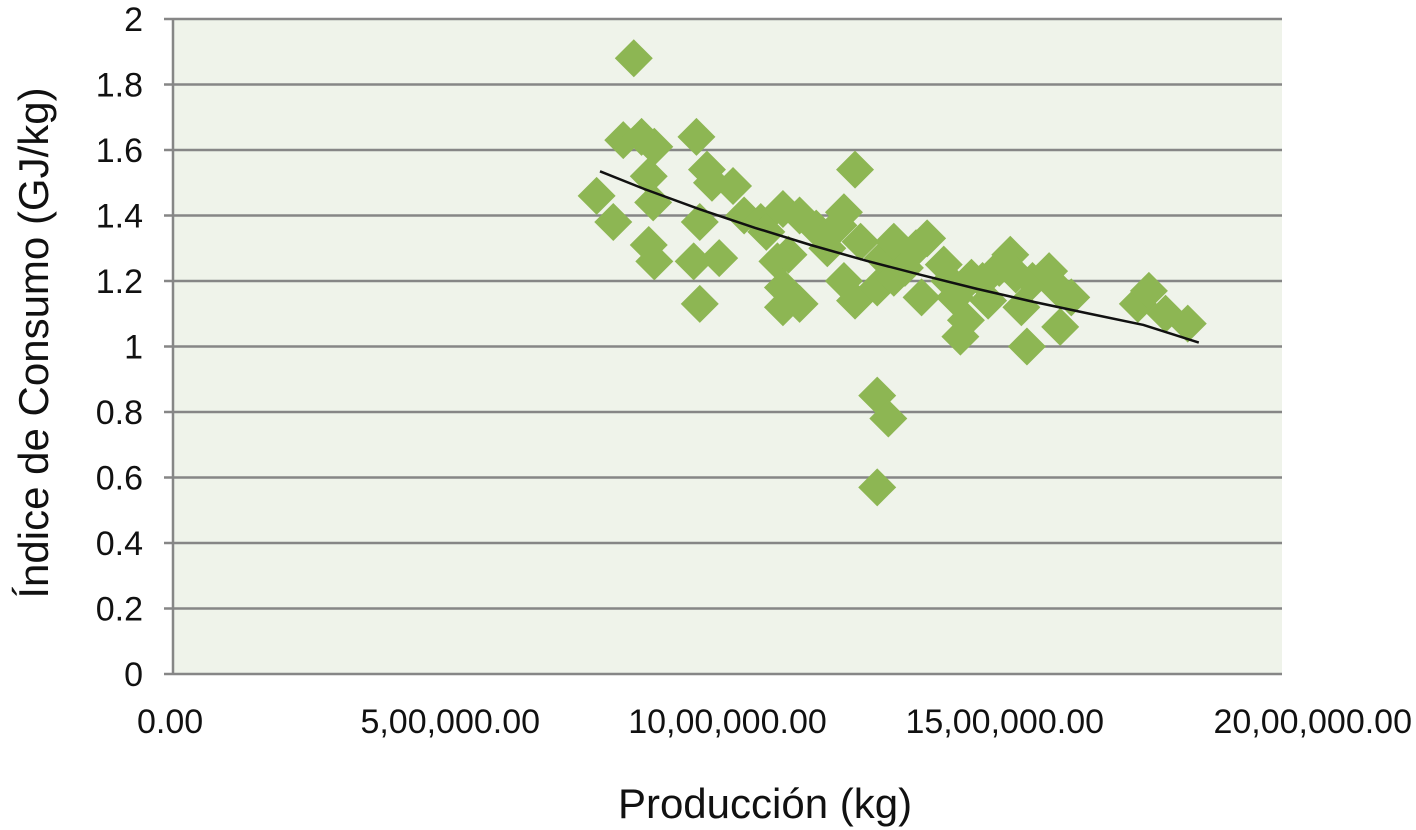  I want to click on y-tick-label: 0.4, so click(119, 544).